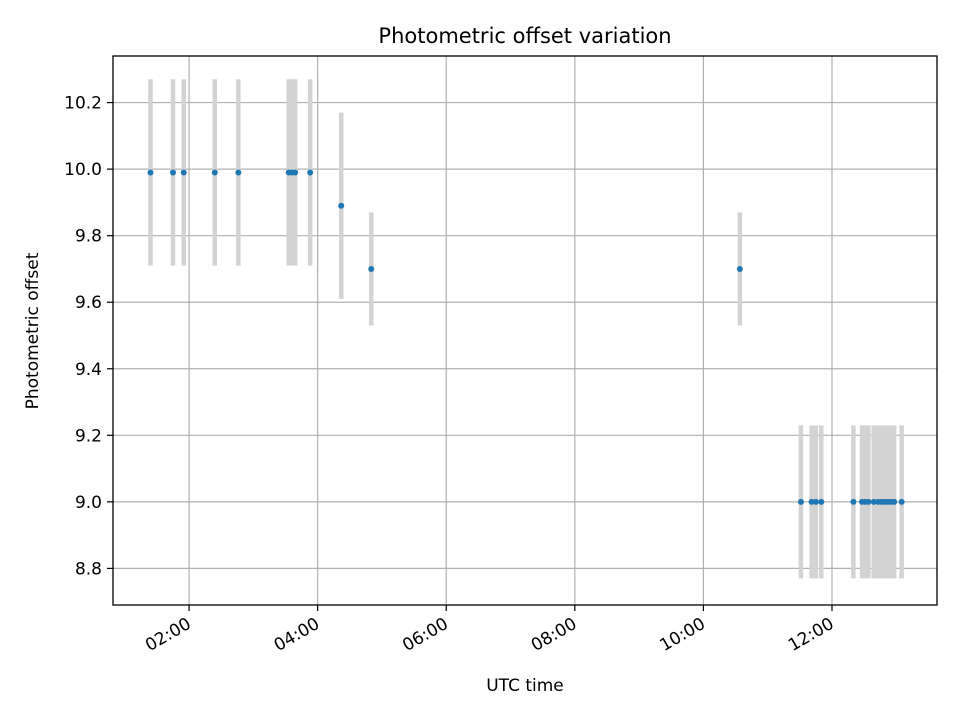 This screenshot has height=720, width=960. I want to click on y-tick-label: 9.4, so click(88, 370).